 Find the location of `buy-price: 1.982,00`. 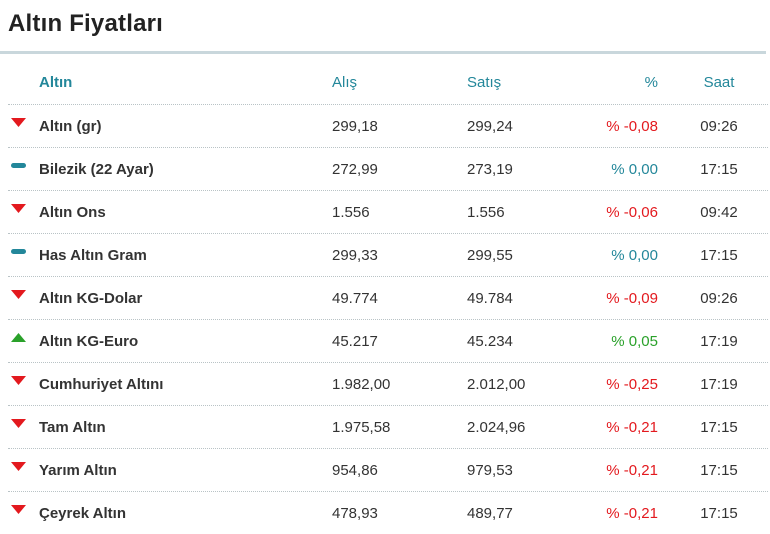

buy-price: 1.982,00 is located at coordinates (361, 384).